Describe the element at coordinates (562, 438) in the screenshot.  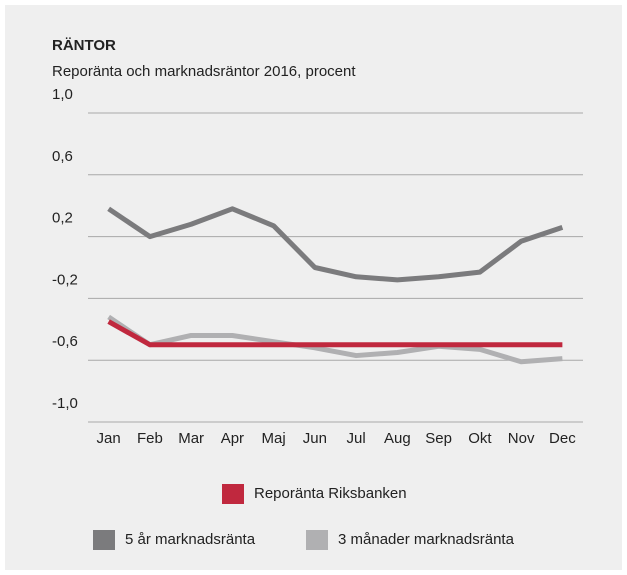
I see `x-tick-label: Dec` at that location.